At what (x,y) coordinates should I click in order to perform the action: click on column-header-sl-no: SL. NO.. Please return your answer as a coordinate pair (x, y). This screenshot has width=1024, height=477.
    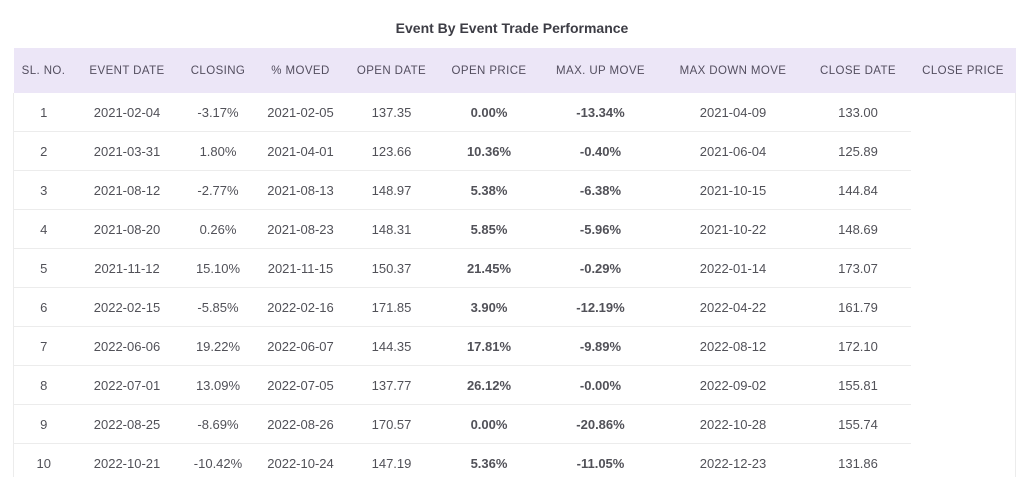
    Looking at the image, I should click on (43, 70).